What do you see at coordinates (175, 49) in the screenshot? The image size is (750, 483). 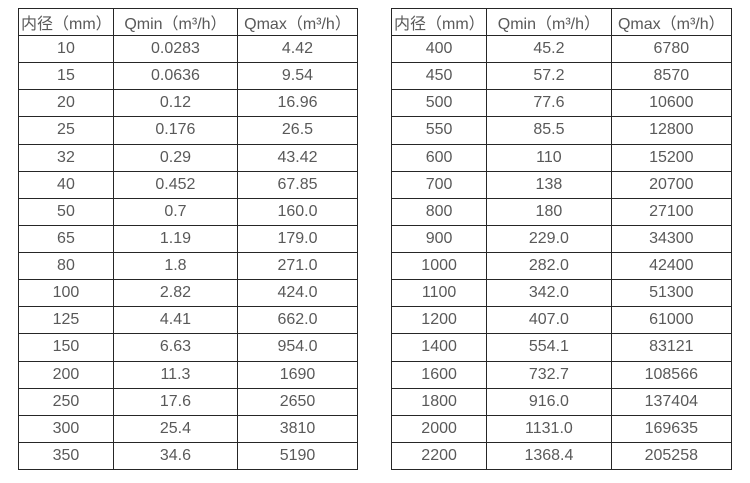 I see `table-cell: 0.0283` at bounding box center [175, 49].